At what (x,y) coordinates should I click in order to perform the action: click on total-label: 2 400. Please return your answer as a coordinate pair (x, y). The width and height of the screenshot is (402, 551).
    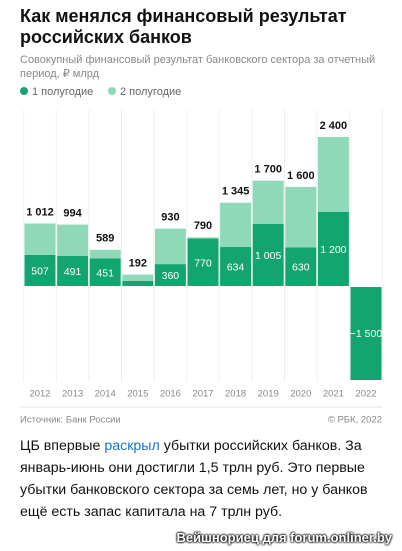
    Looking at the image, I should click on (334, 126).